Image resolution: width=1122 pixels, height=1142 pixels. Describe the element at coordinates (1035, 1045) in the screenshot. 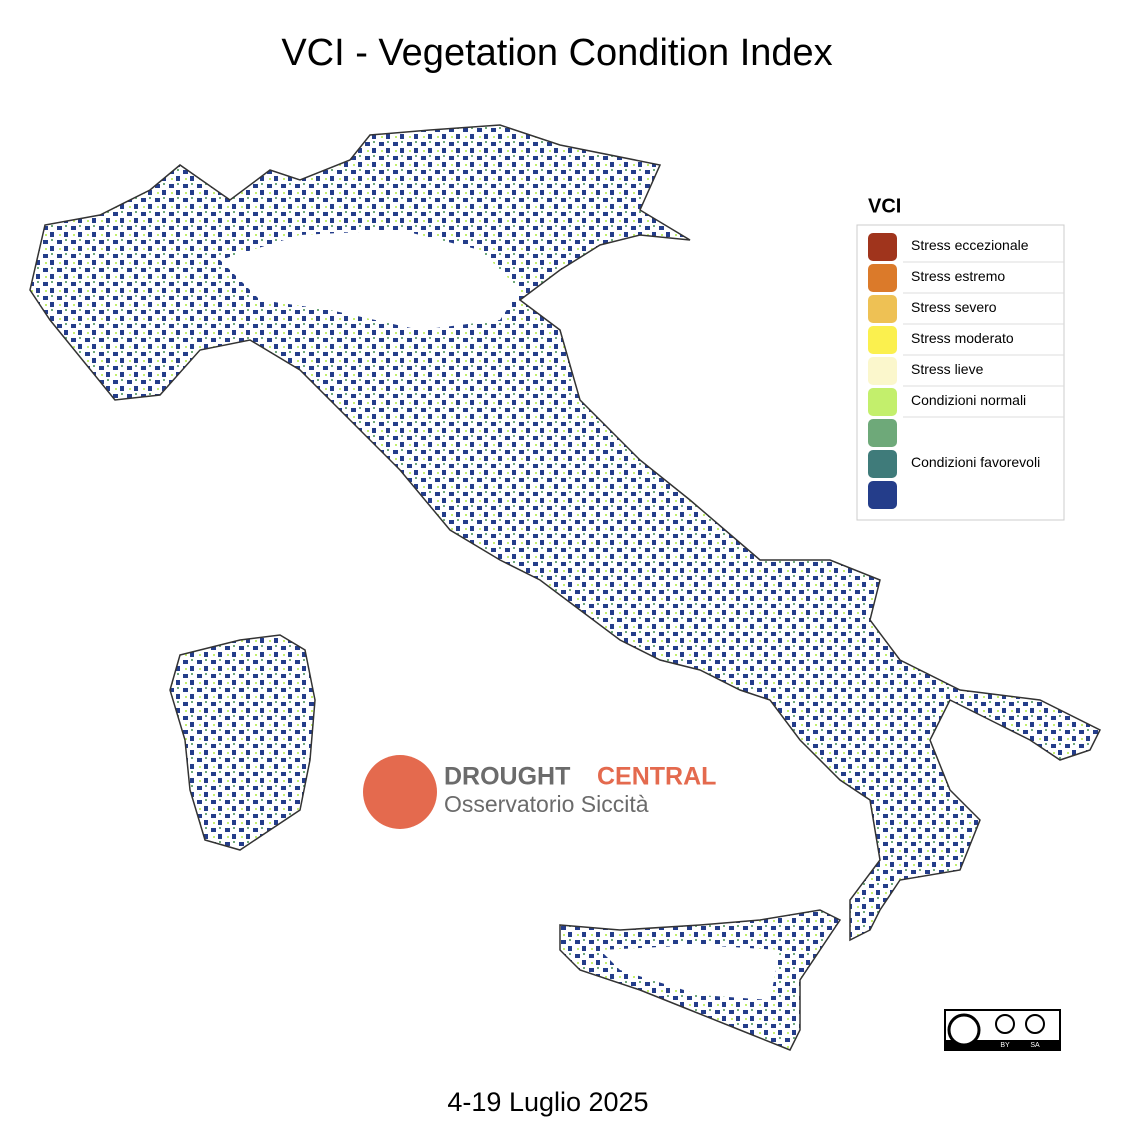

I see `sa-label: SA` at that location.